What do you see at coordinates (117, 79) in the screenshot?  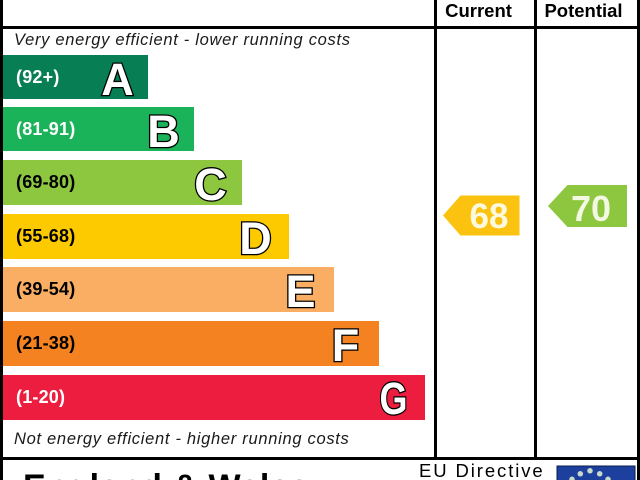 I see `svg-text: A` at bounding box center [117, 79].